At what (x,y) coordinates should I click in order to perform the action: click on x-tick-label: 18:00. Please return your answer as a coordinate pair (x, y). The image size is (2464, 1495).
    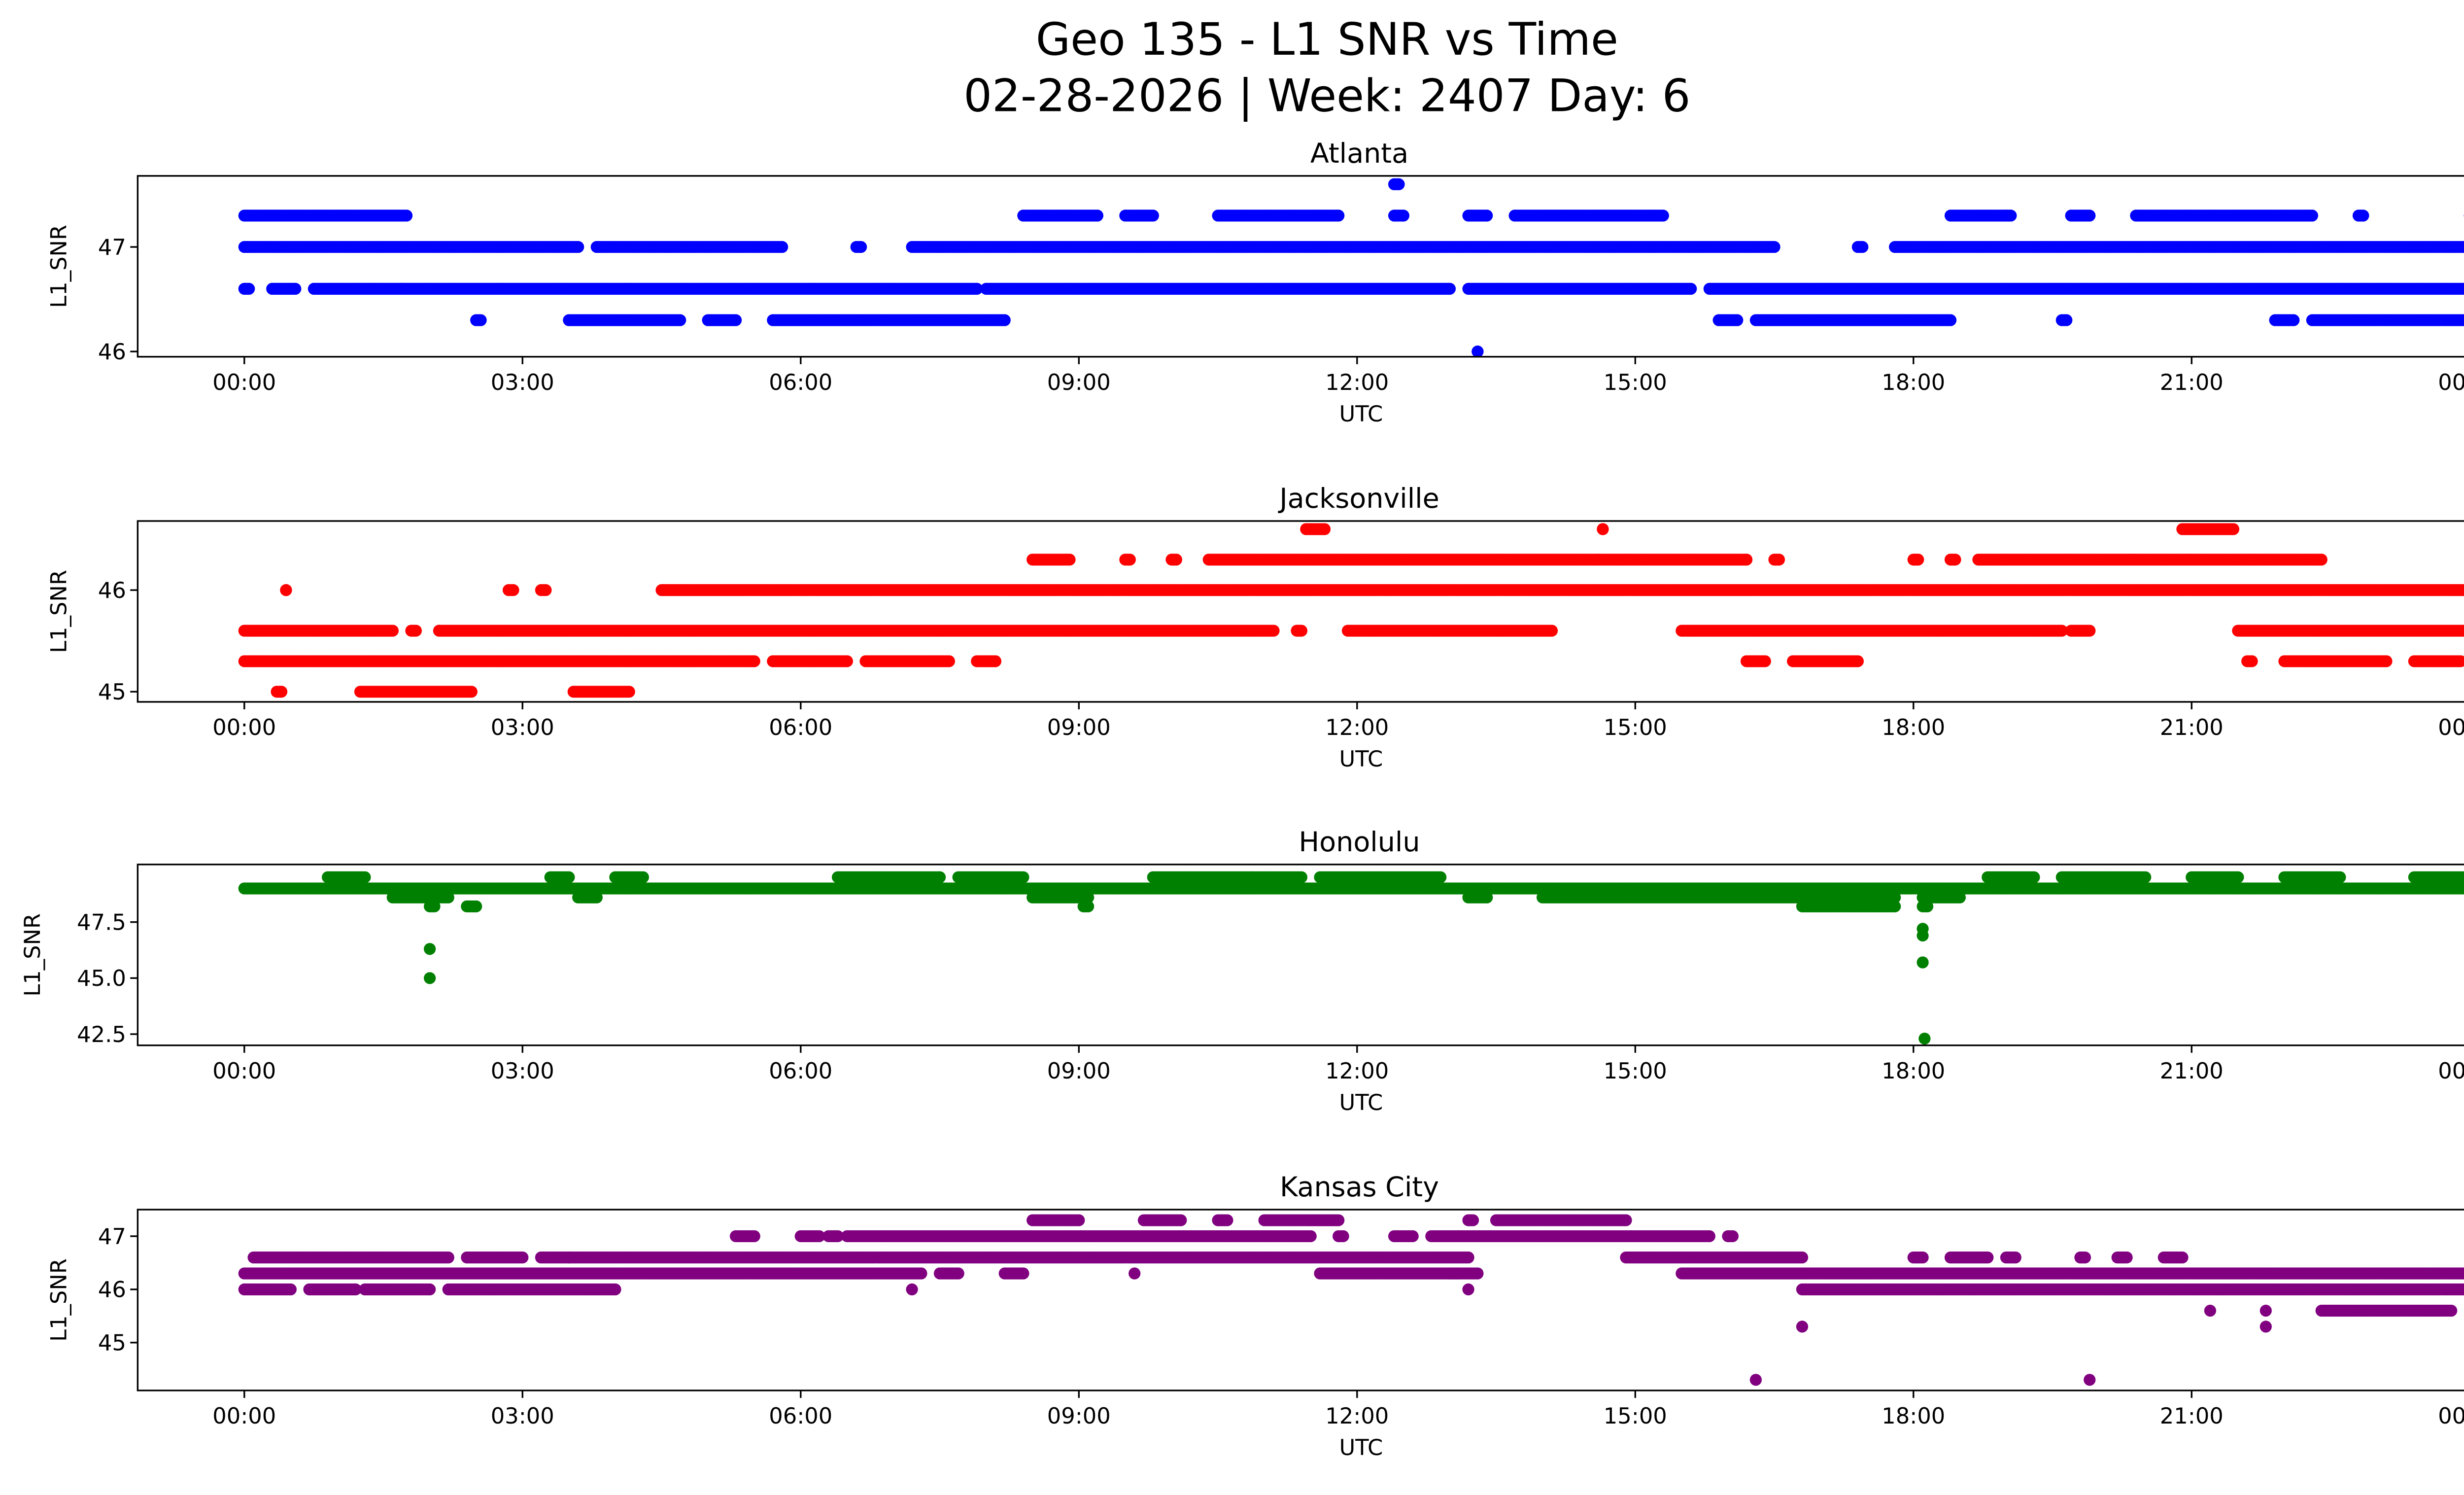
    Looking at the image, I should click on (1913, 382).